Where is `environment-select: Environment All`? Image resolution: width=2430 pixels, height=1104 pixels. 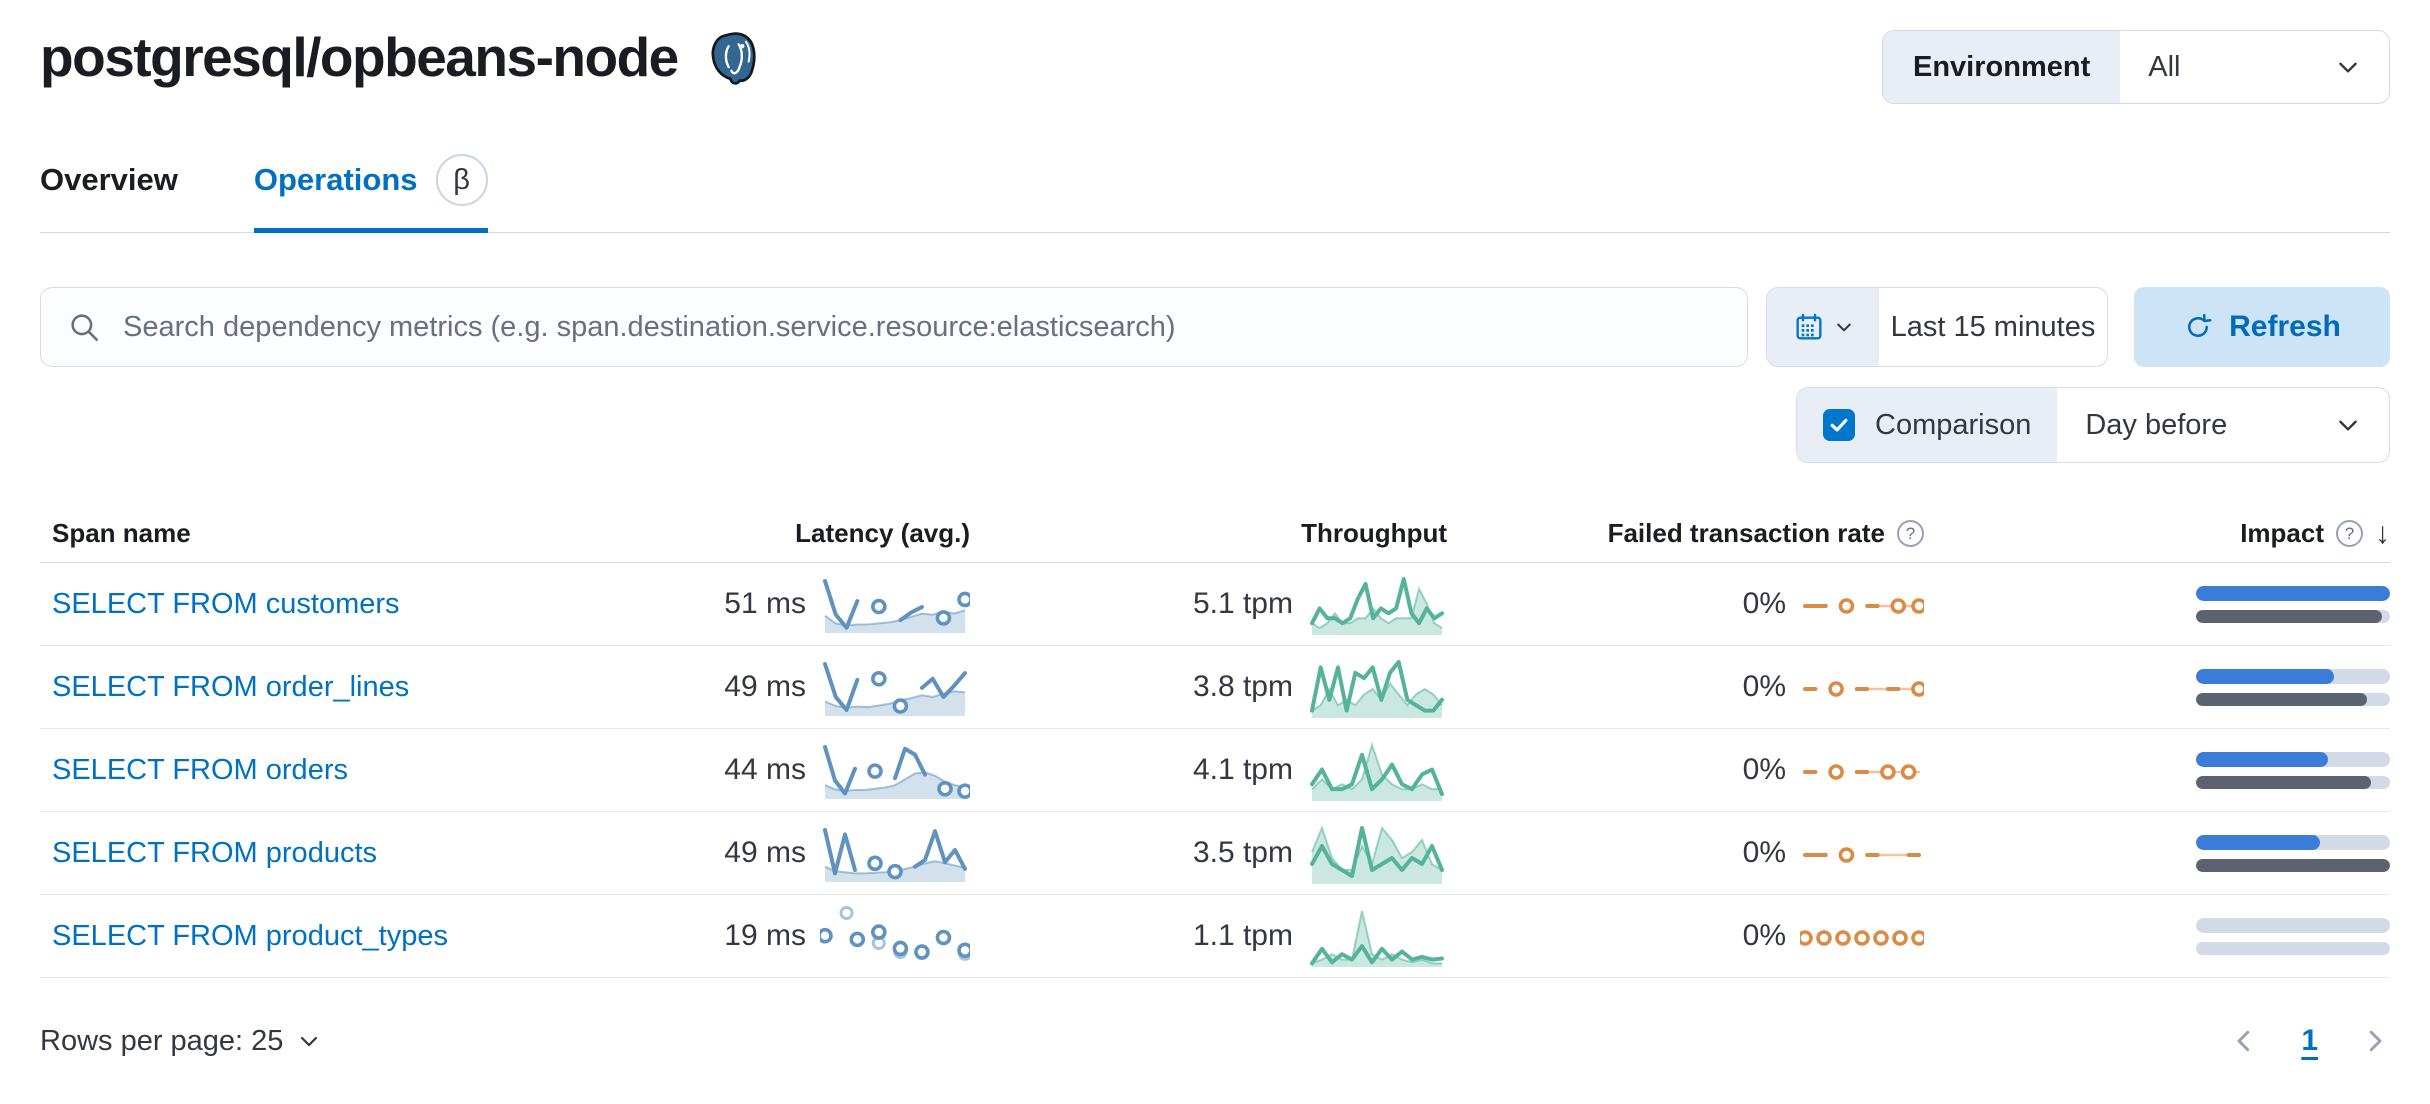 environment-select: Environment All is located at coordinates (2136, 67).